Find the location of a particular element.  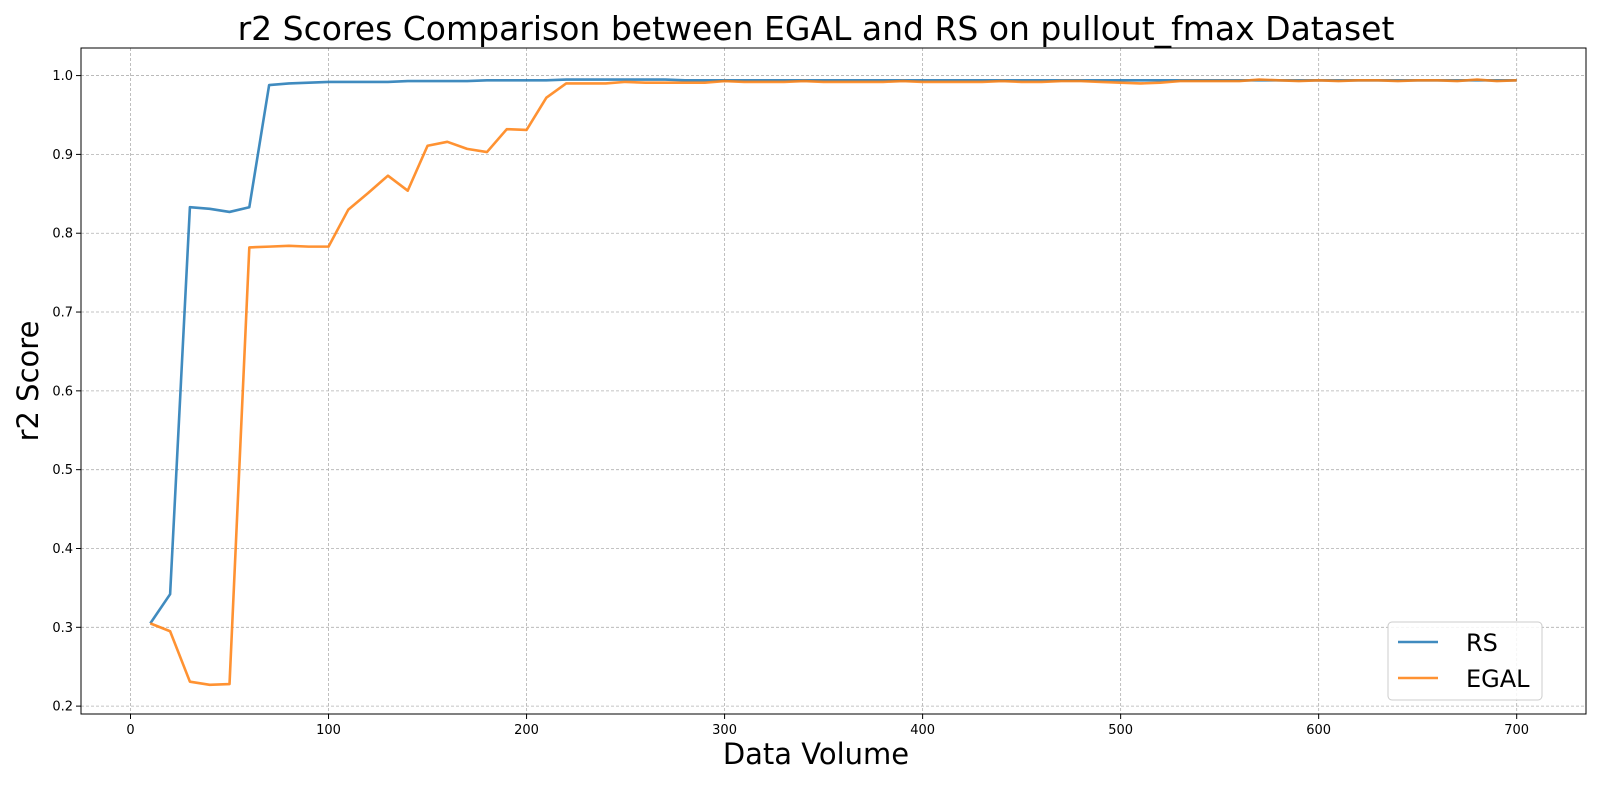

legend-label-rs: RS is located at coordinates (1482, 643).